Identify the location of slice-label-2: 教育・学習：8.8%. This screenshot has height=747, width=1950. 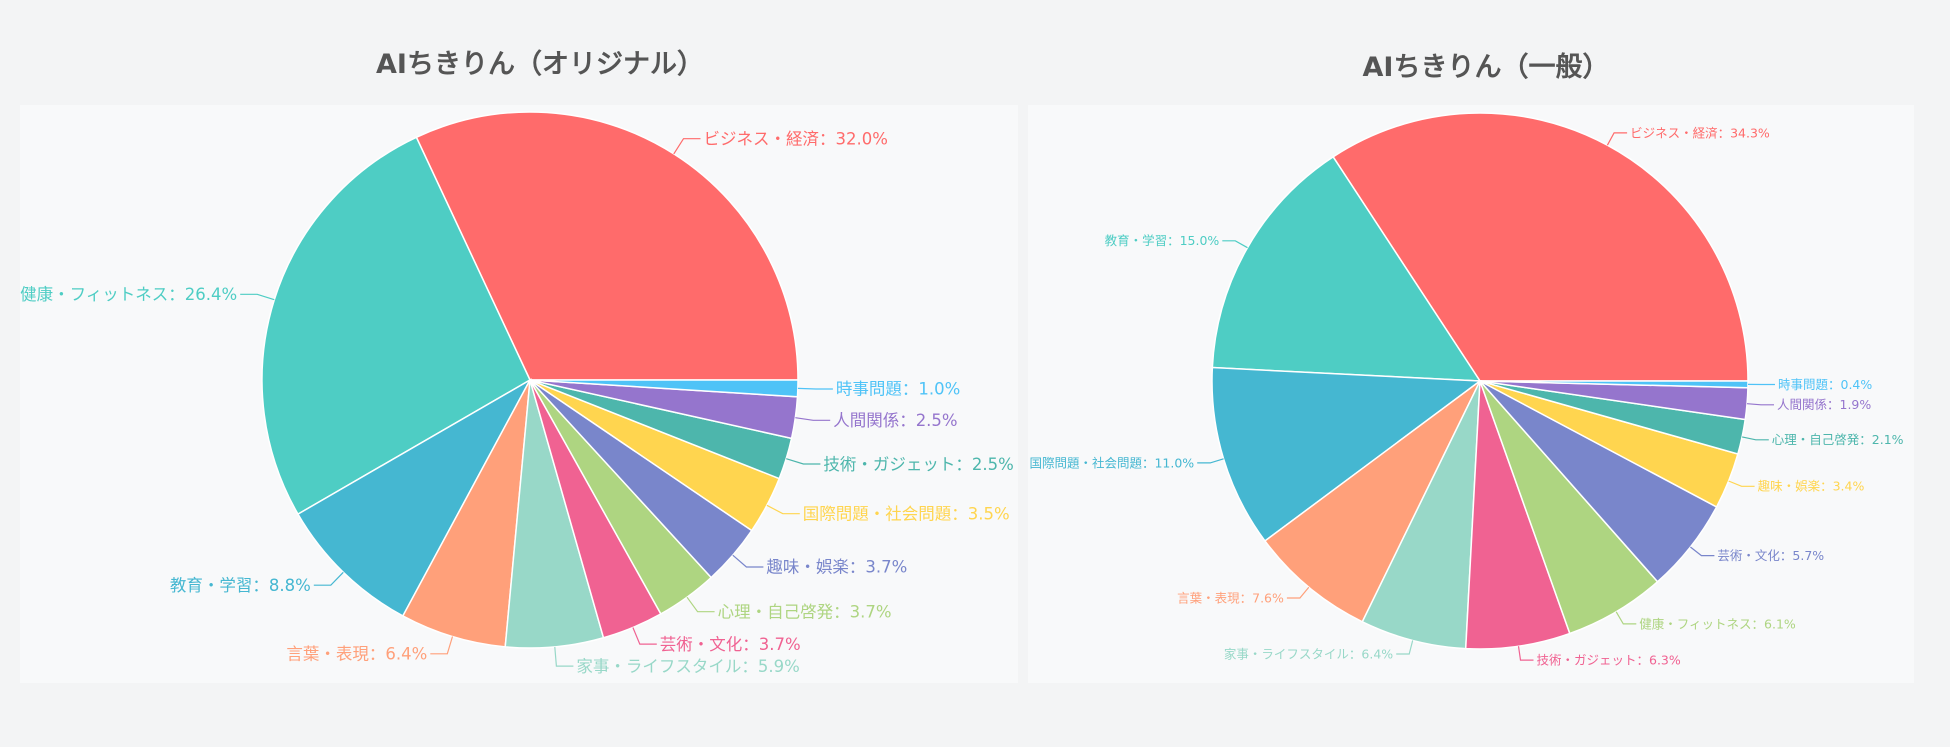
(240, 585).